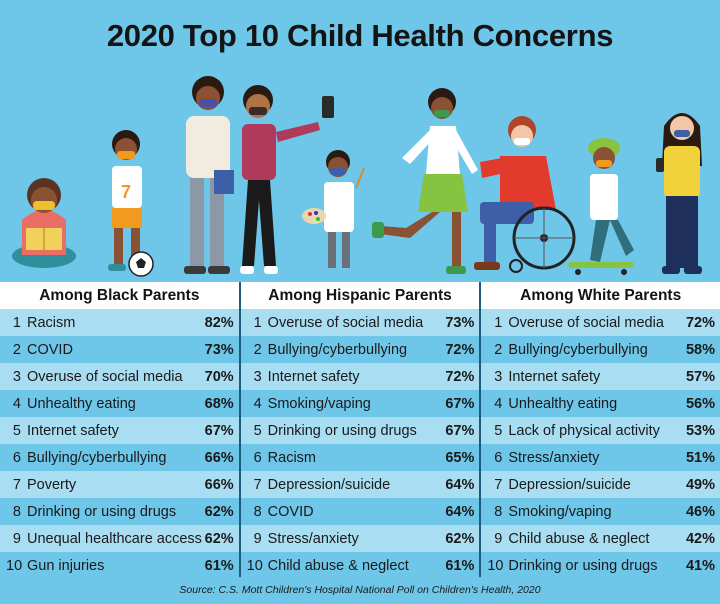 The width and height of the screenshot is (720, 604). I want to click on concern-percent: 57%, so click(700, 376).